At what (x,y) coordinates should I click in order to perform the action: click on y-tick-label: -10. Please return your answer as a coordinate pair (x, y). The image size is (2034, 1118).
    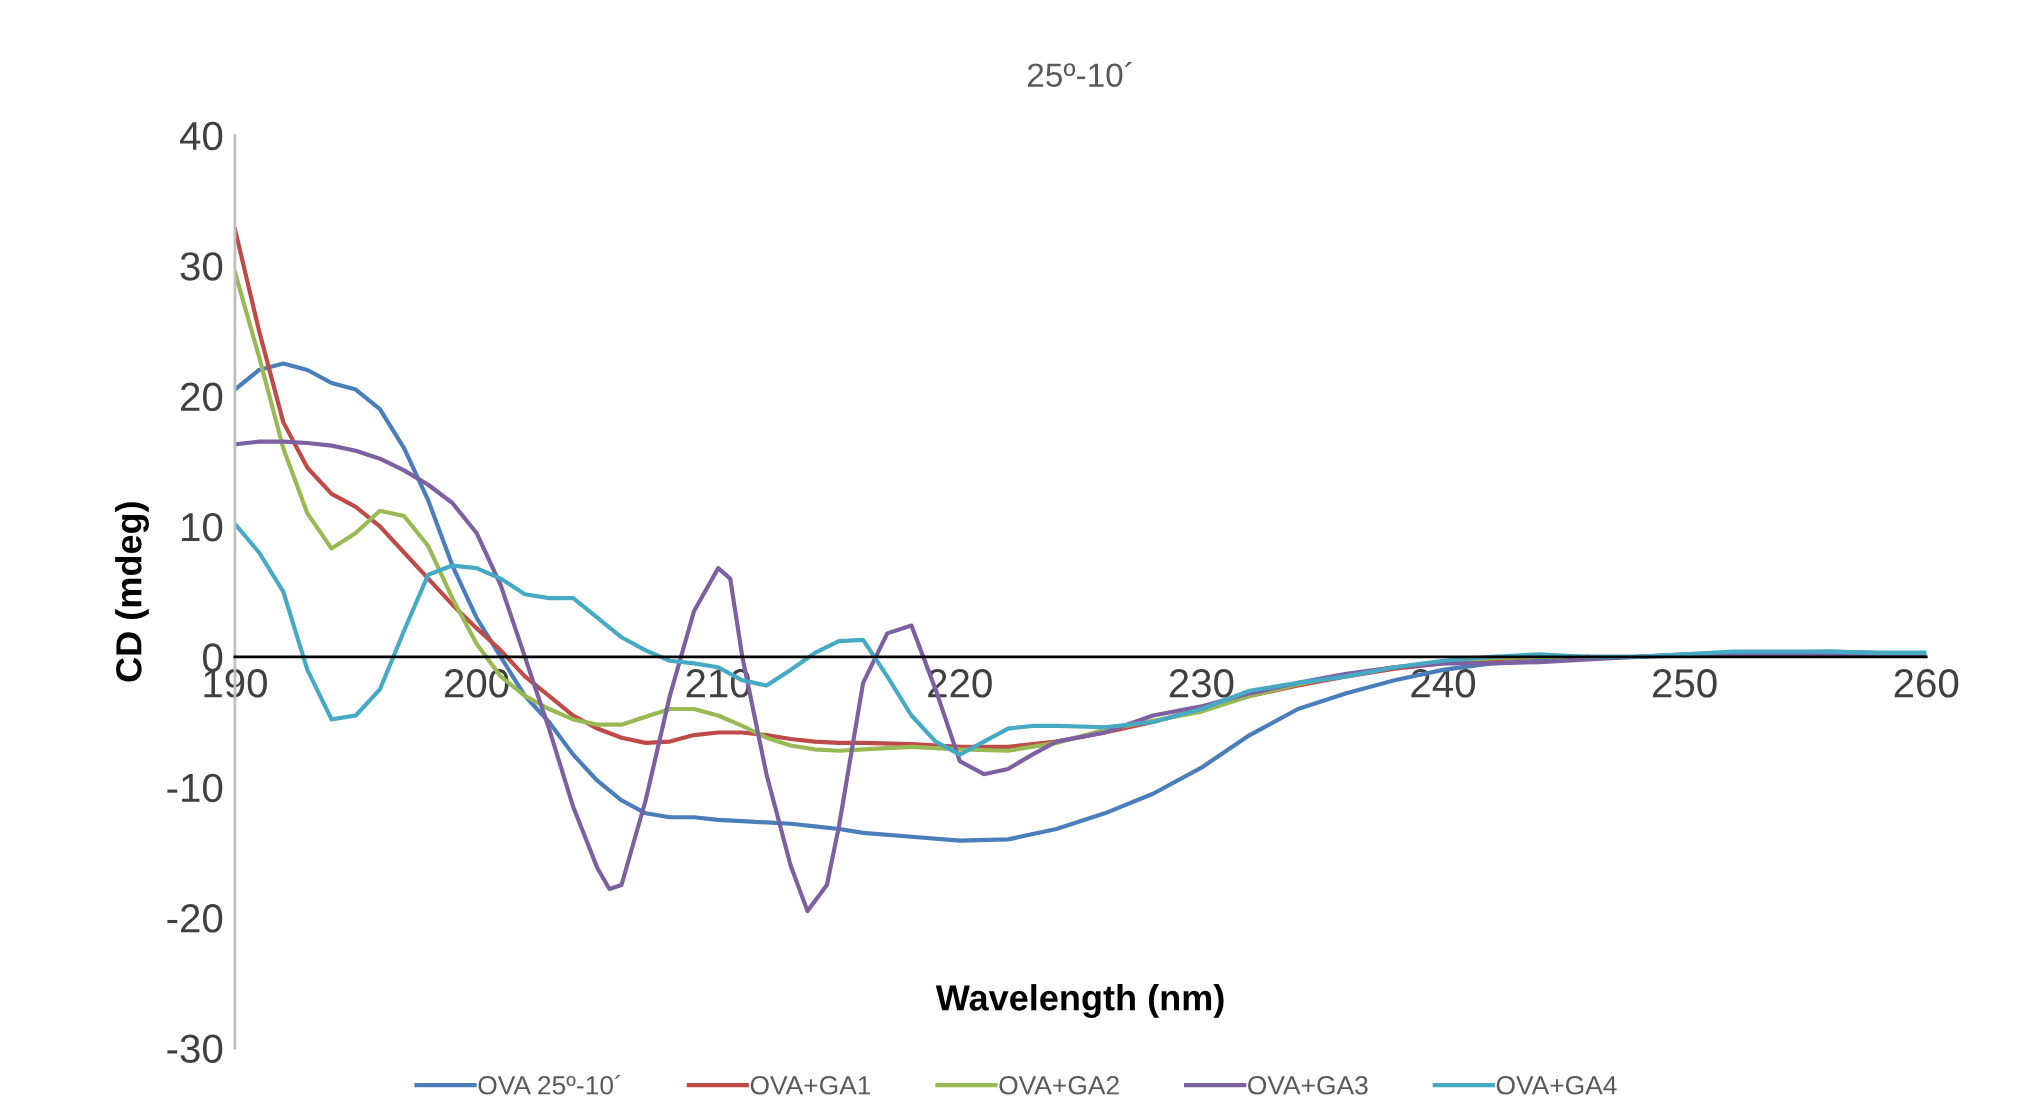
    Looking at the image, I should click on (195, 788).